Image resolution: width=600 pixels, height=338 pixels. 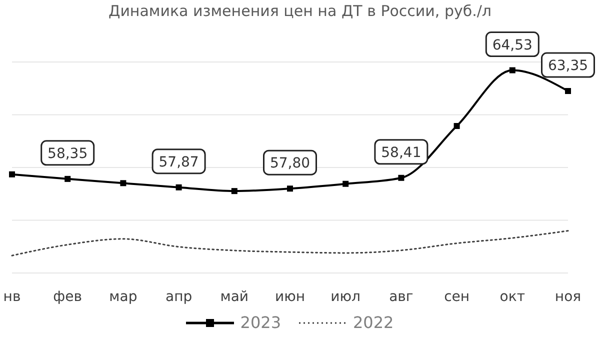 What do you see at coordinates (260, 322) in the screenshot?
I see `legend-label: 2023` at bounding box center [260, 322].